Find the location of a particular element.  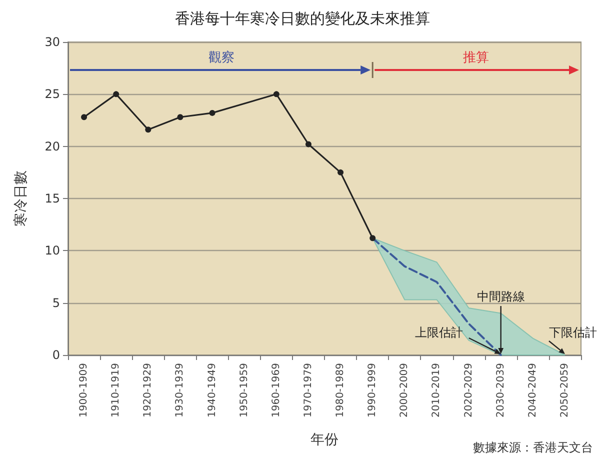

x-tick-label: 1910-1919 is located at coordinates (116, 390).